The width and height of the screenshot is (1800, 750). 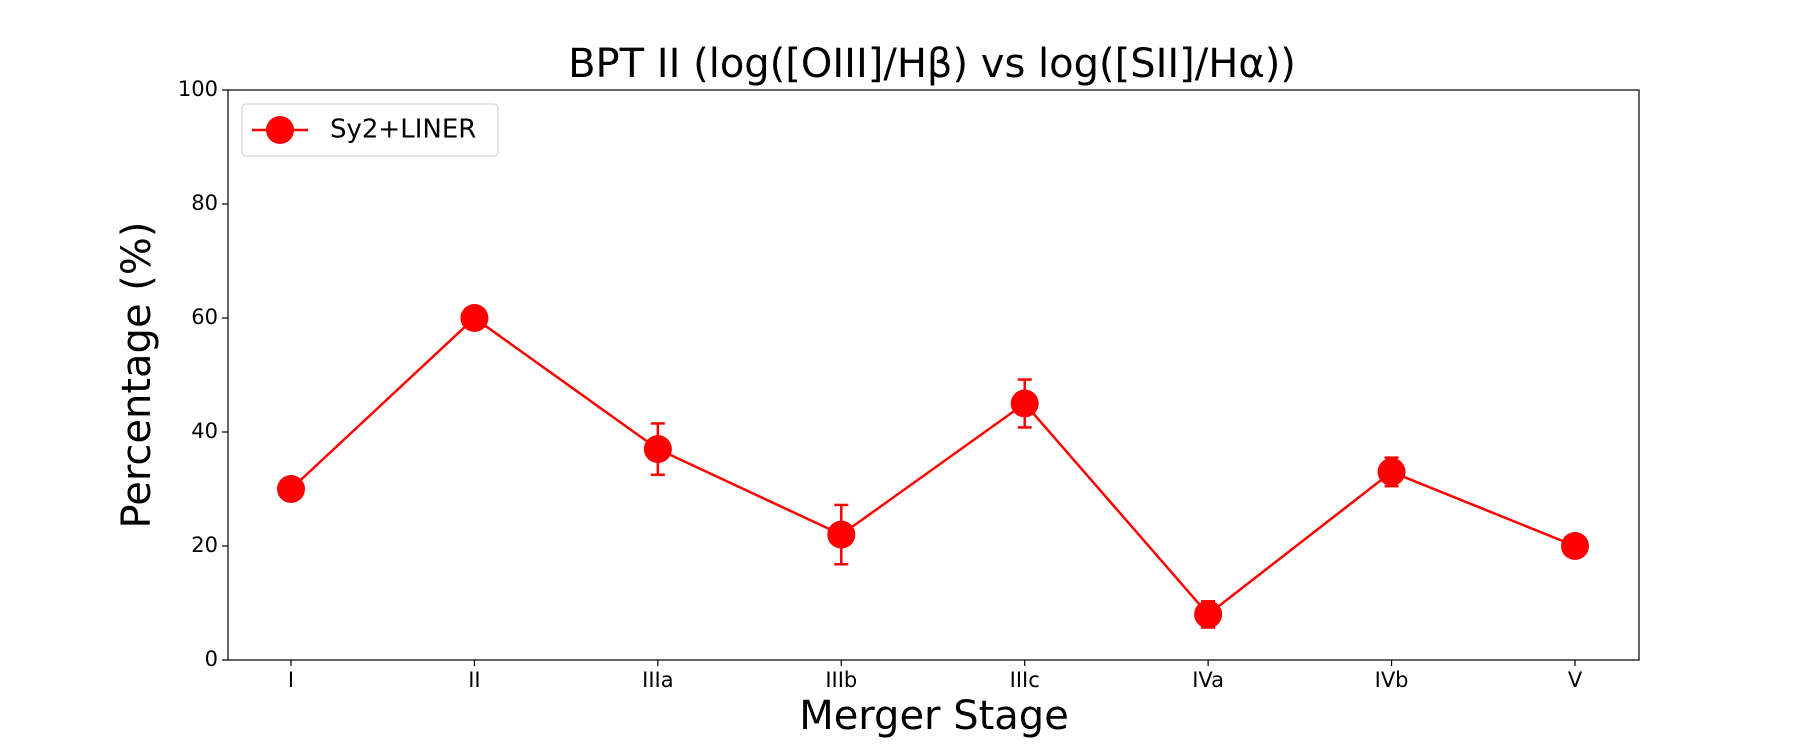 I want to click on y-tick-label: 20, so click(x=204, y=545).